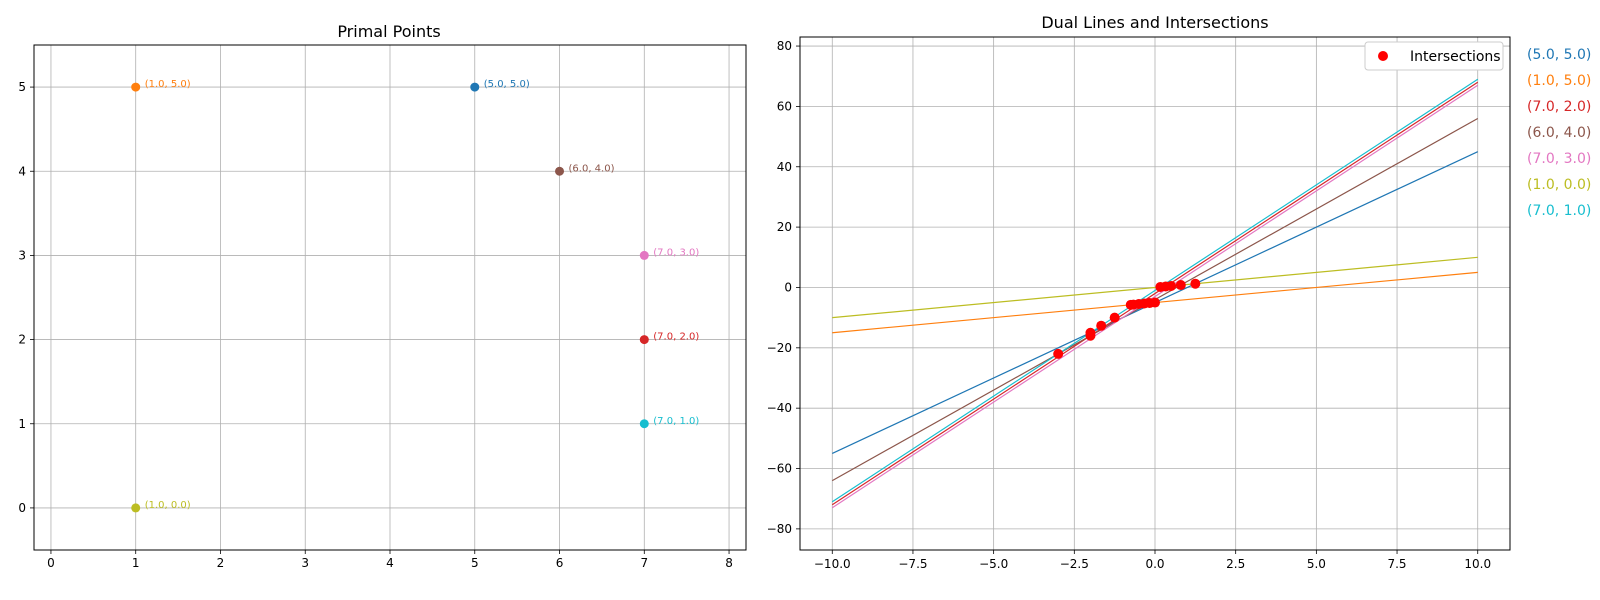 Image resolution: width=1600 pixels, height=600 pixels. What do you see at coordinates (305, 563) in the screenshot?
I see `primal-x-tick-label: 3` at bounding box center [305, 563].